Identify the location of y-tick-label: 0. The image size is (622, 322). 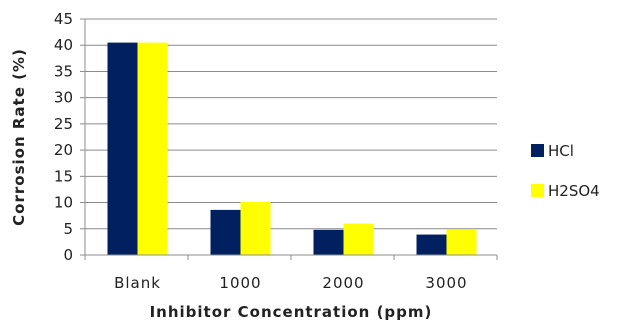
(68, 255).